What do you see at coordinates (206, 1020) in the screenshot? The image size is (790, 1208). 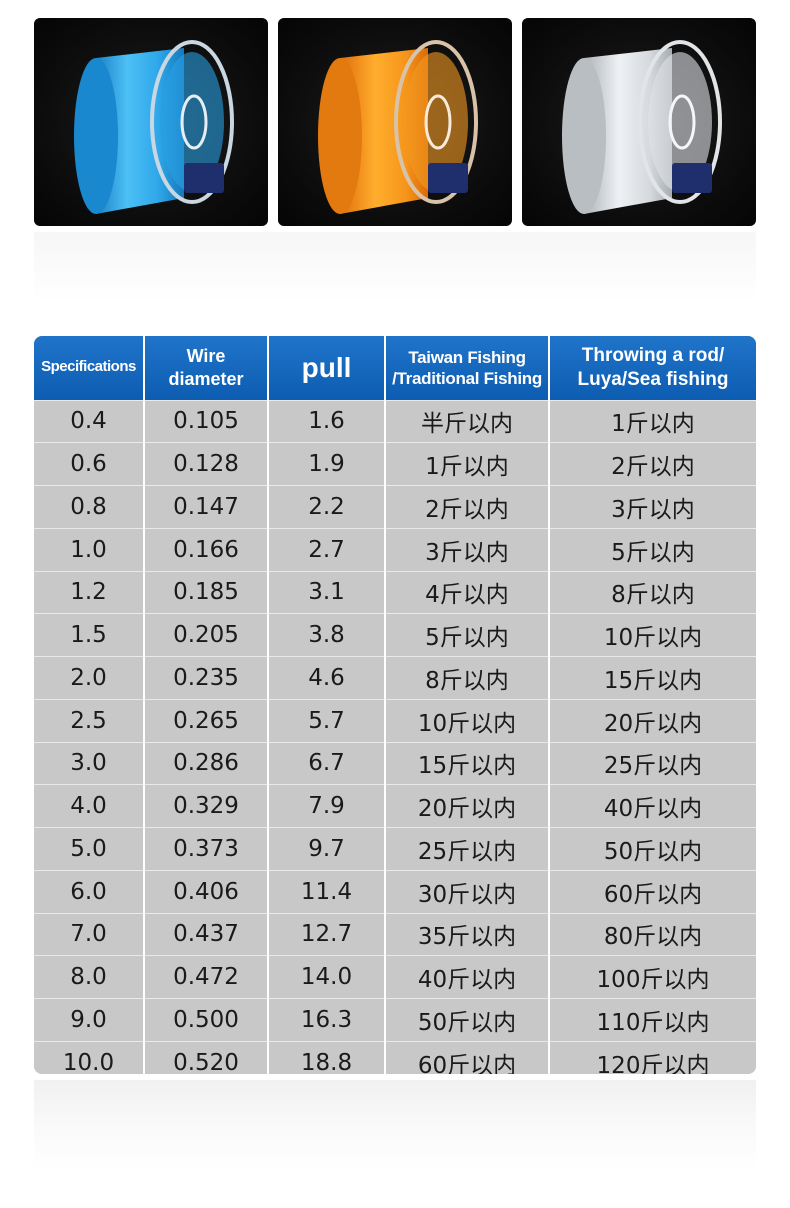 I see `cell-wire-diameter: 0.500` at bounding box center [206, 1020].